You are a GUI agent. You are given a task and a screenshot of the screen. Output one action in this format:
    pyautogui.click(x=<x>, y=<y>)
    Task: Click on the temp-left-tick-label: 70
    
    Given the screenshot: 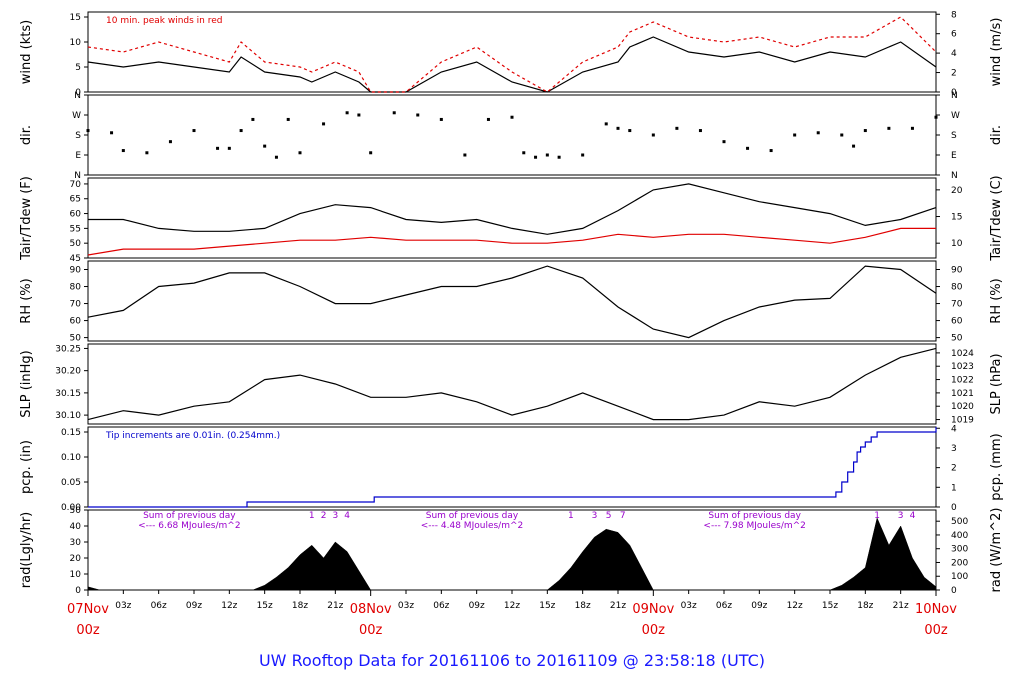 What is the action you would take?
    pyautogui.click(x=76, y=185)
    